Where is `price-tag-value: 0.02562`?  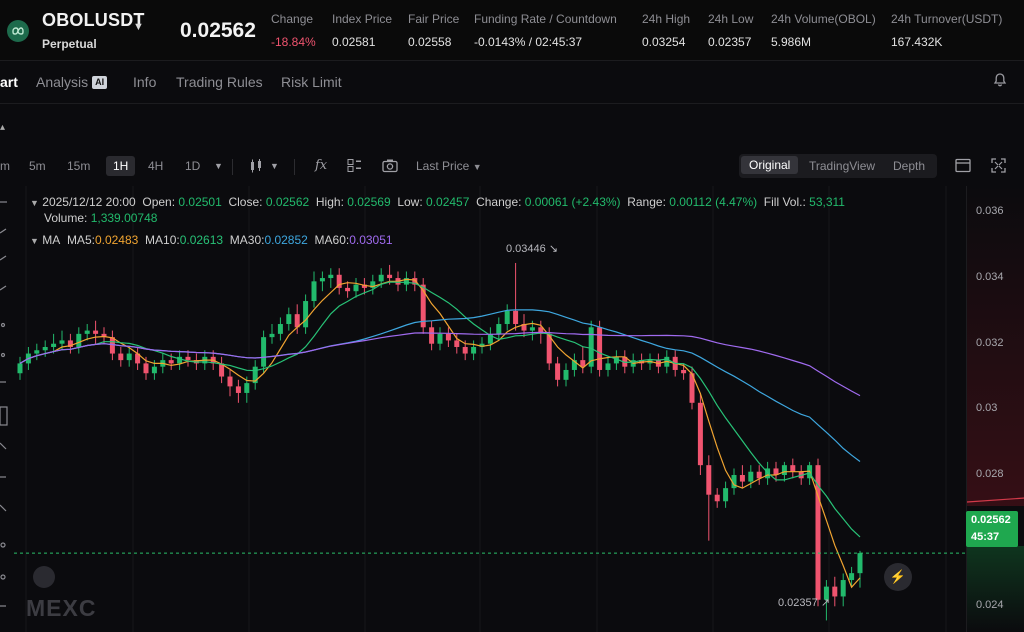 price-tag-value: 0.02562 is located at coordinates (991, 520).